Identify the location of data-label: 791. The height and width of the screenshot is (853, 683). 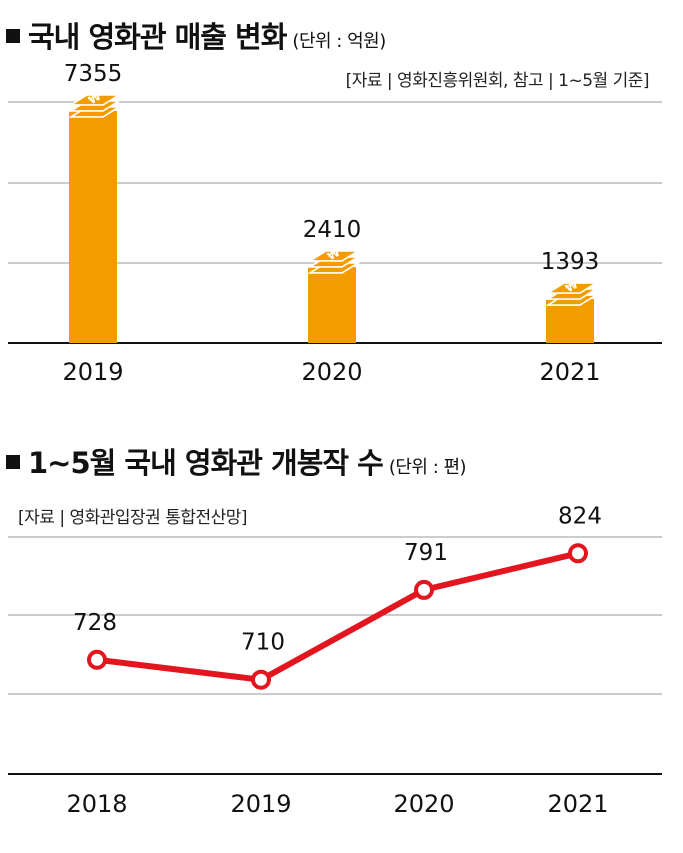
(426, 553).